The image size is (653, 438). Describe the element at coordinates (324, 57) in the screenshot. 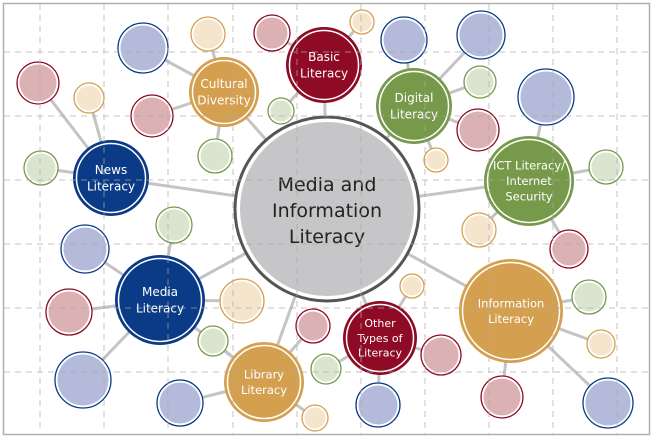

I see `node-label: Basic` at that location.